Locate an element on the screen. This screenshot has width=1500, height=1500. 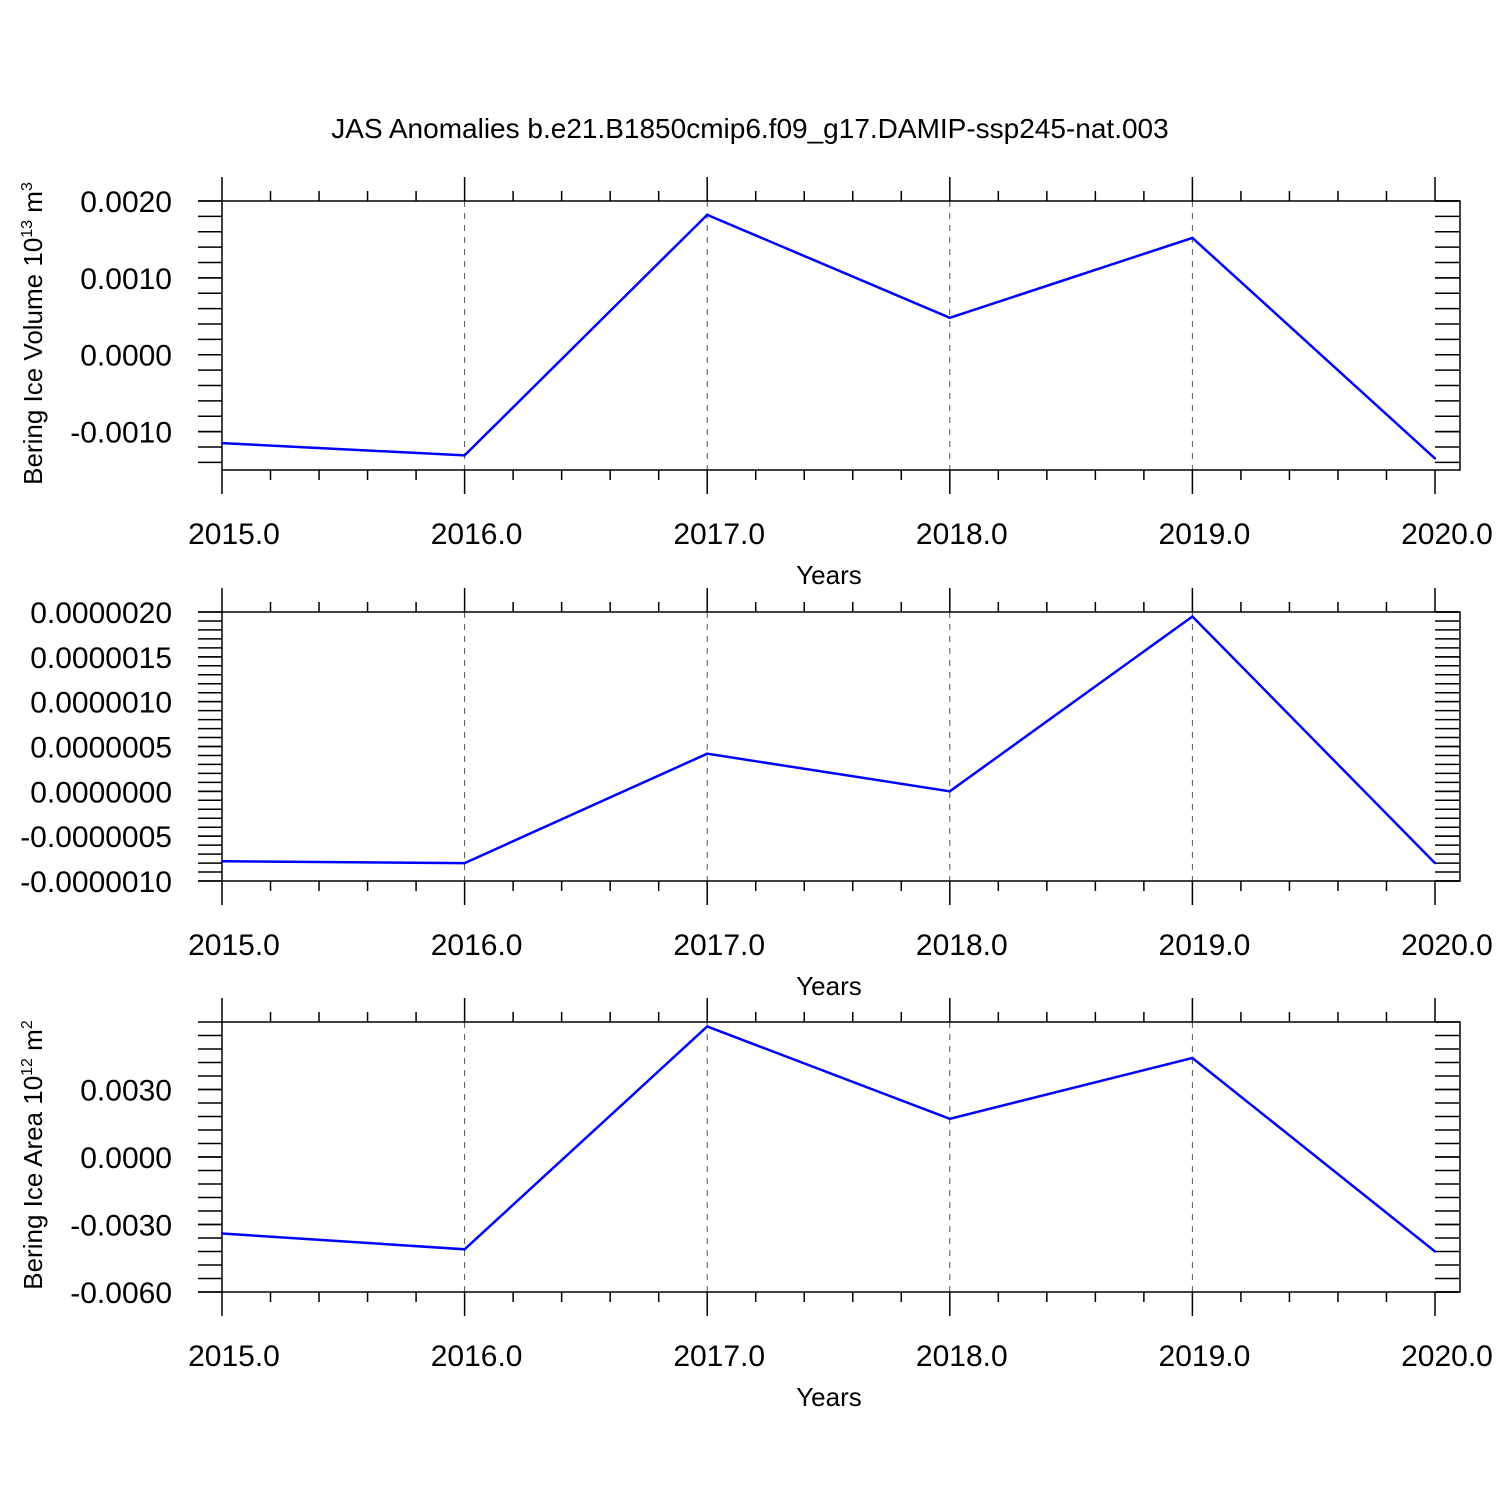
y-axis-title-name: Bering Ice Area 10 is located at coordinates (33, 1183).